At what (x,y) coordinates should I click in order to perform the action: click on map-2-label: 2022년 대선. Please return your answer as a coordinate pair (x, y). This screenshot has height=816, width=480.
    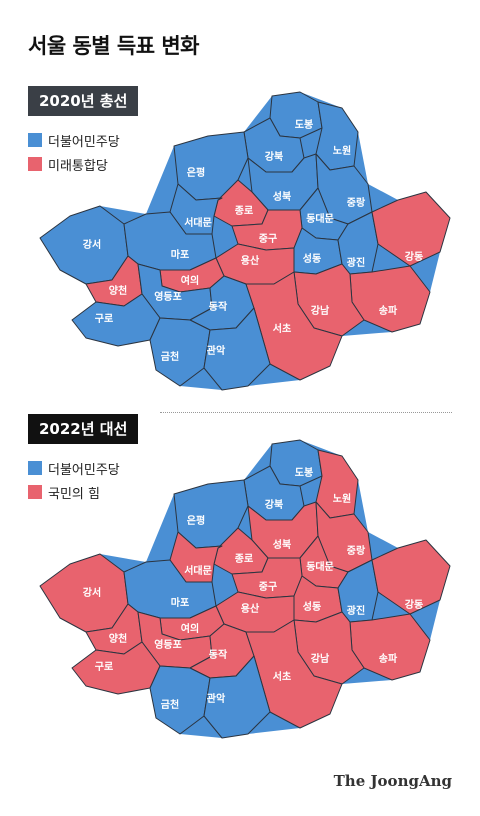
    Looking at the image, I should click on (83, 429).